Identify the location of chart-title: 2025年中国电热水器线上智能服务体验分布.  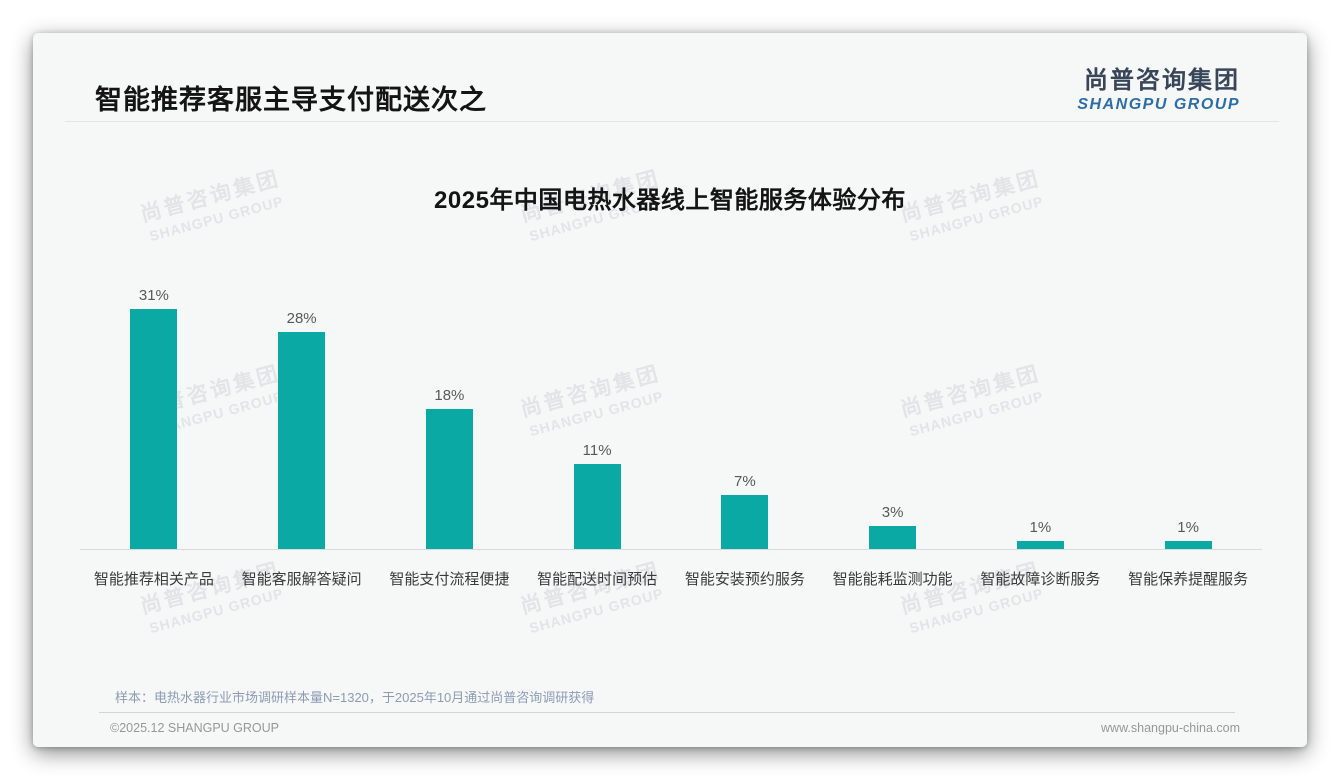
(670, 200).